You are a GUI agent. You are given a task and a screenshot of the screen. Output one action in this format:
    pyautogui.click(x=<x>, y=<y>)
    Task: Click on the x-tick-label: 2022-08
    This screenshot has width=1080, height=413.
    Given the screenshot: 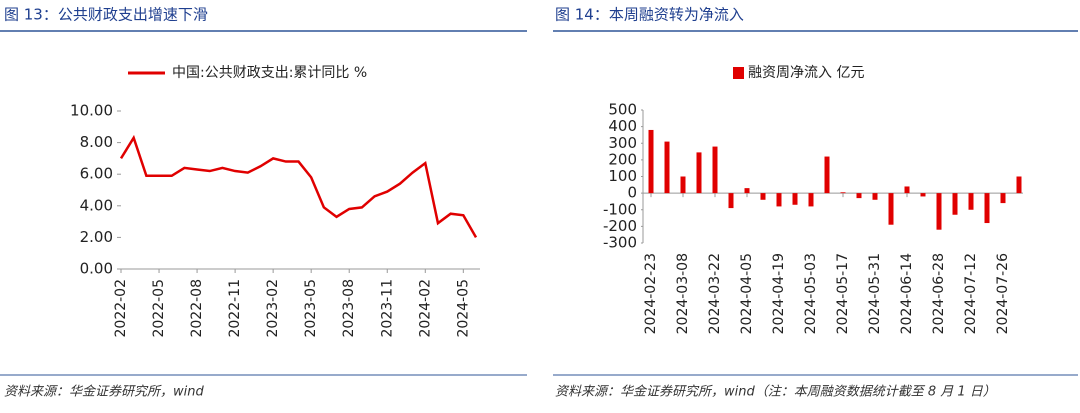 What is the action you would take?
    pyautogui.click(x=197, y=308)
    